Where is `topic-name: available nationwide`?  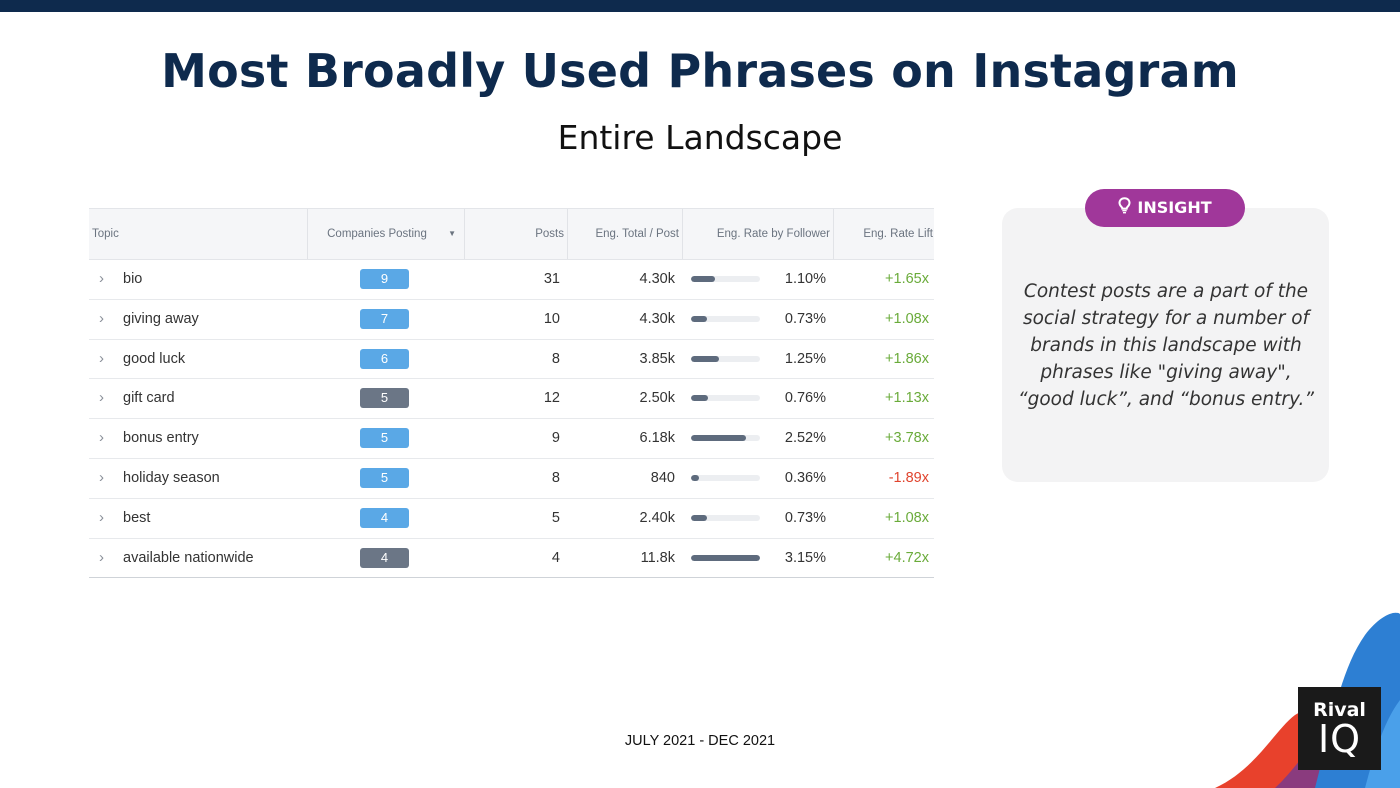 topic-name: available nationwide is located at coordinates (188, 557).